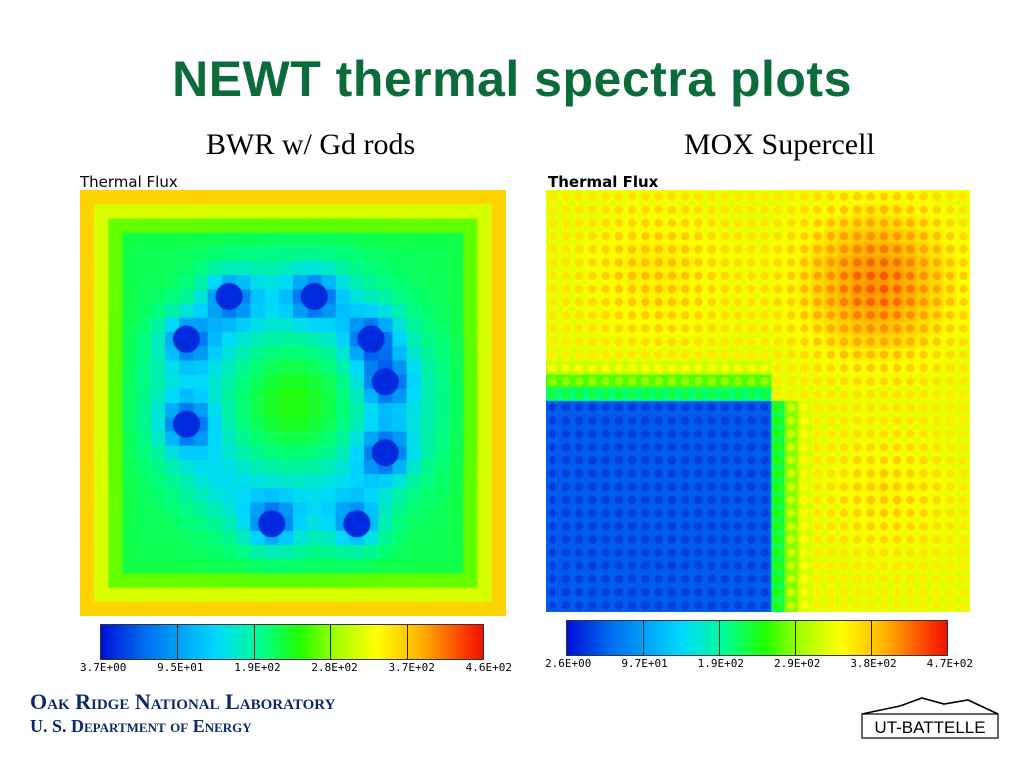  I want to click on left-tick-label: 4.6E+02, so click(488, 667).